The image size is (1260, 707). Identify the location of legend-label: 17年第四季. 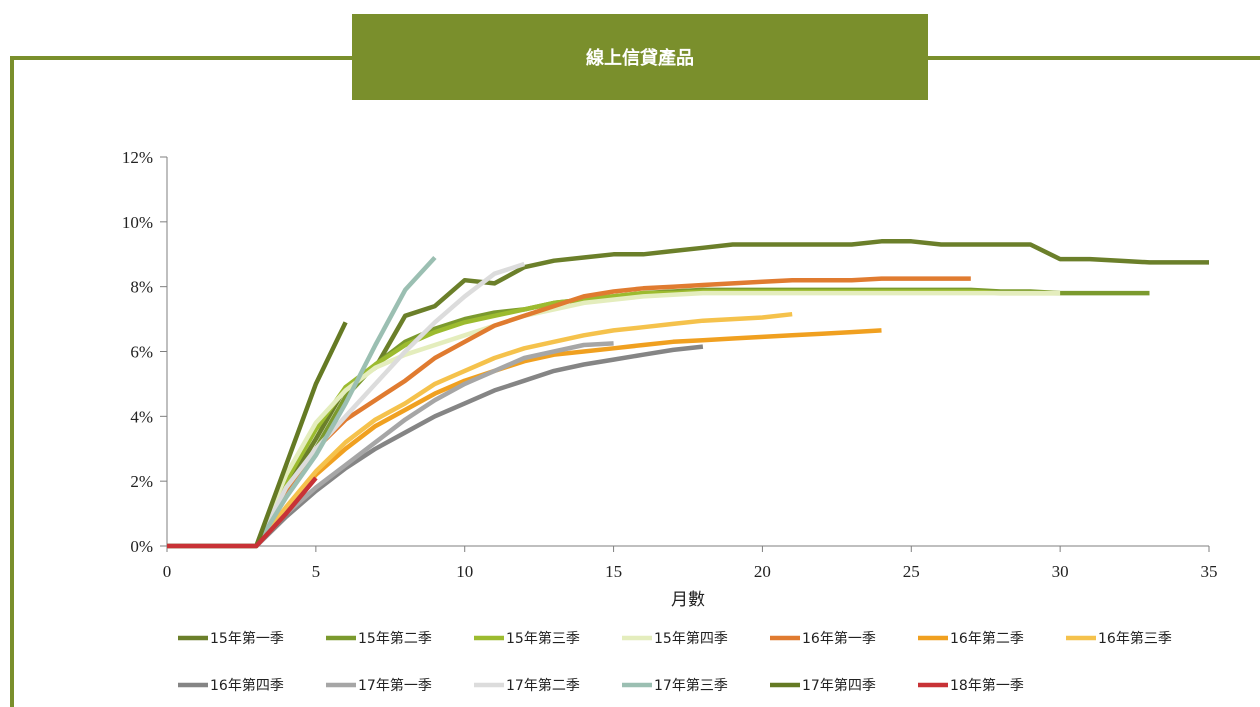
(839, 685).